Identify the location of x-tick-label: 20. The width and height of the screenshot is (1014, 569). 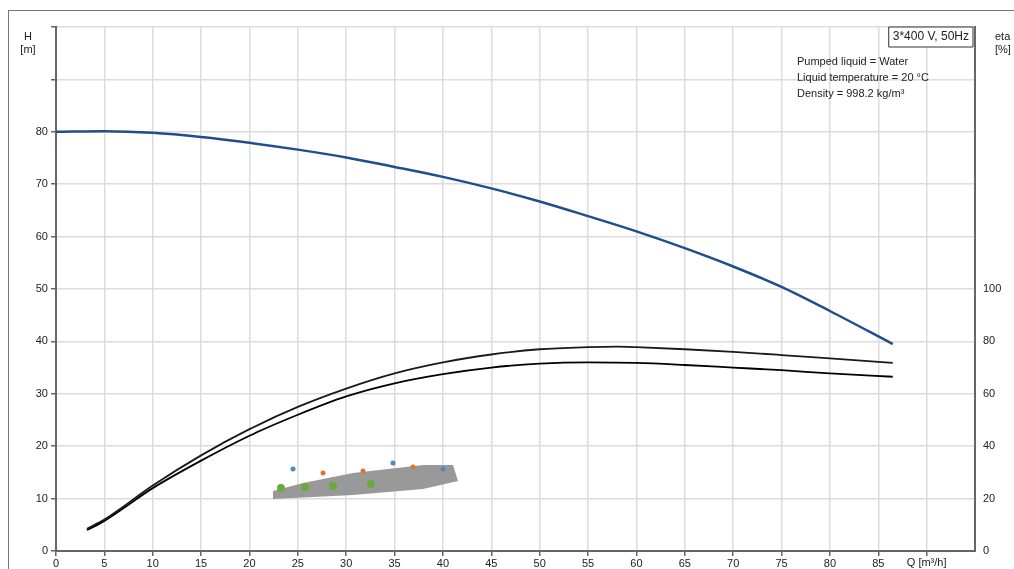
(249, 562).